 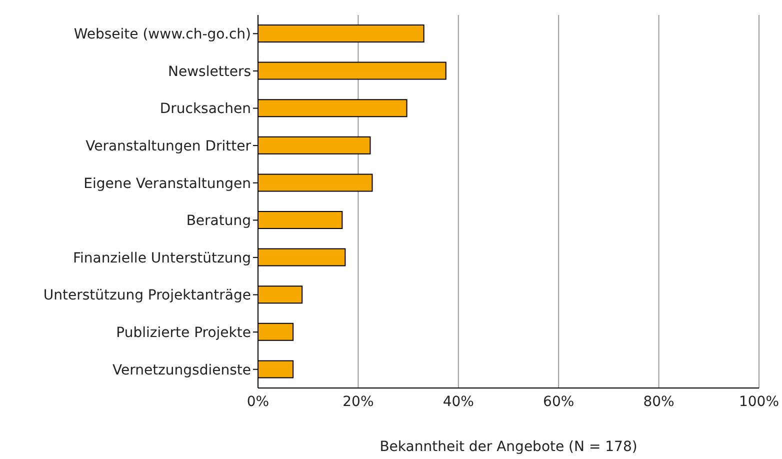 What do you see at coordinates (209, 72) in the screenshot?
I see `y-tick-label: Newsletters` at bounding box center [209, 72].